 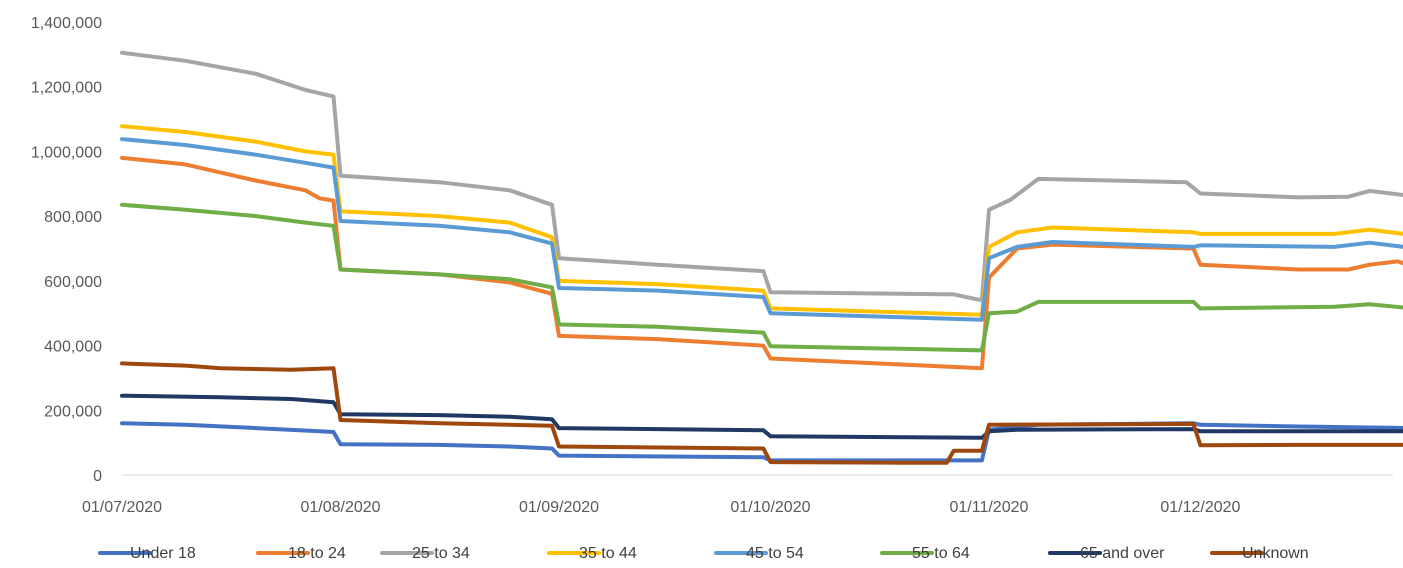 What do you see at coordinates (775, 553) in the screenshot?
I see `legend-label: 45 to 54` at bounding box center [775, 553].